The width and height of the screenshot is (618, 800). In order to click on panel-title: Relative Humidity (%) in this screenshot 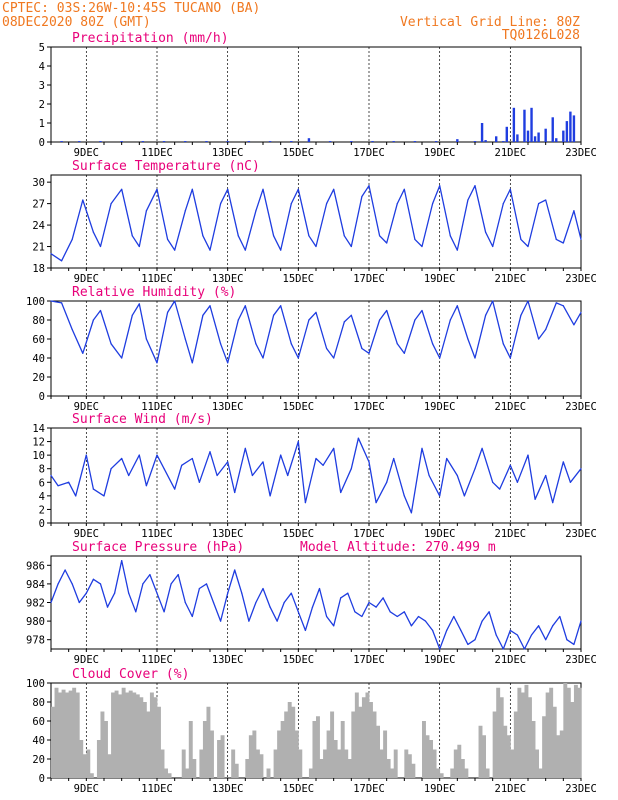, I will do `click(154, 292)`.